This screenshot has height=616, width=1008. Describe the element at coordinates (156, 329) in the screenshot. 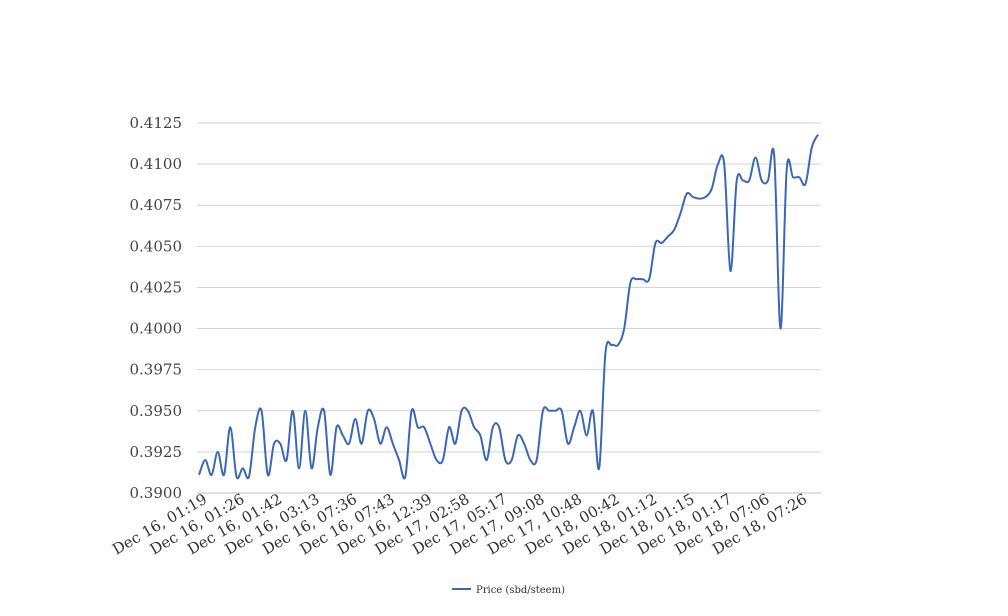

I see `y-tick-label: 0.4000` at that location.